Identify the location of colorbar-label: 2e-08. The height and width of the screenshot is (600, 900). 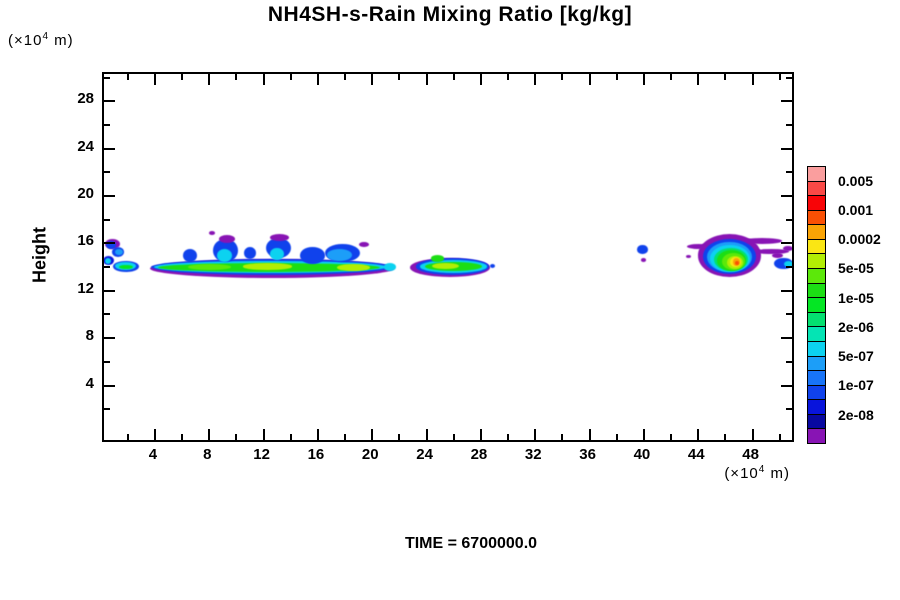
(856, 414).